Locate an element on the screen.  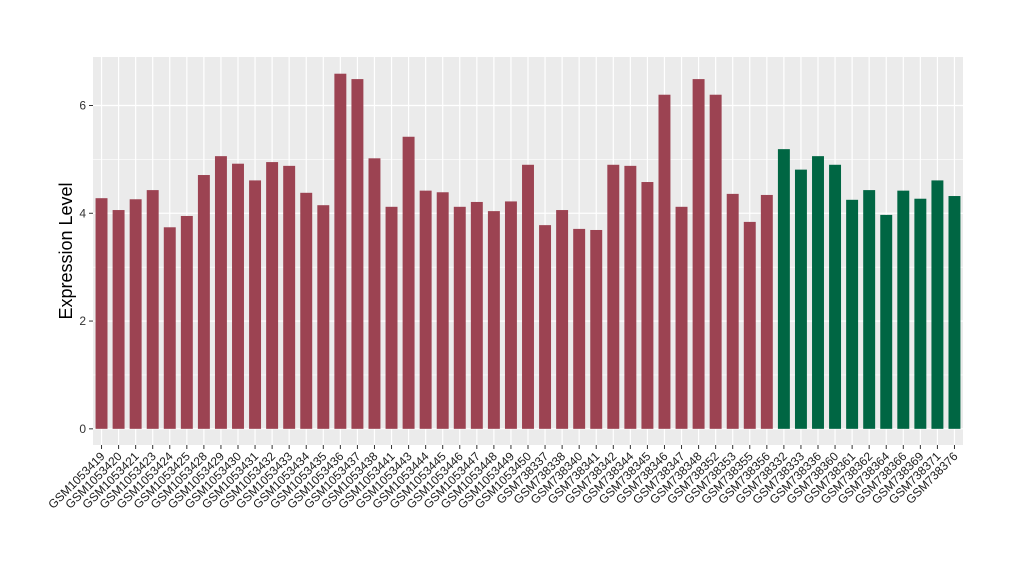
y-axis-label: Expression Level is located at coordinates (66, 250).